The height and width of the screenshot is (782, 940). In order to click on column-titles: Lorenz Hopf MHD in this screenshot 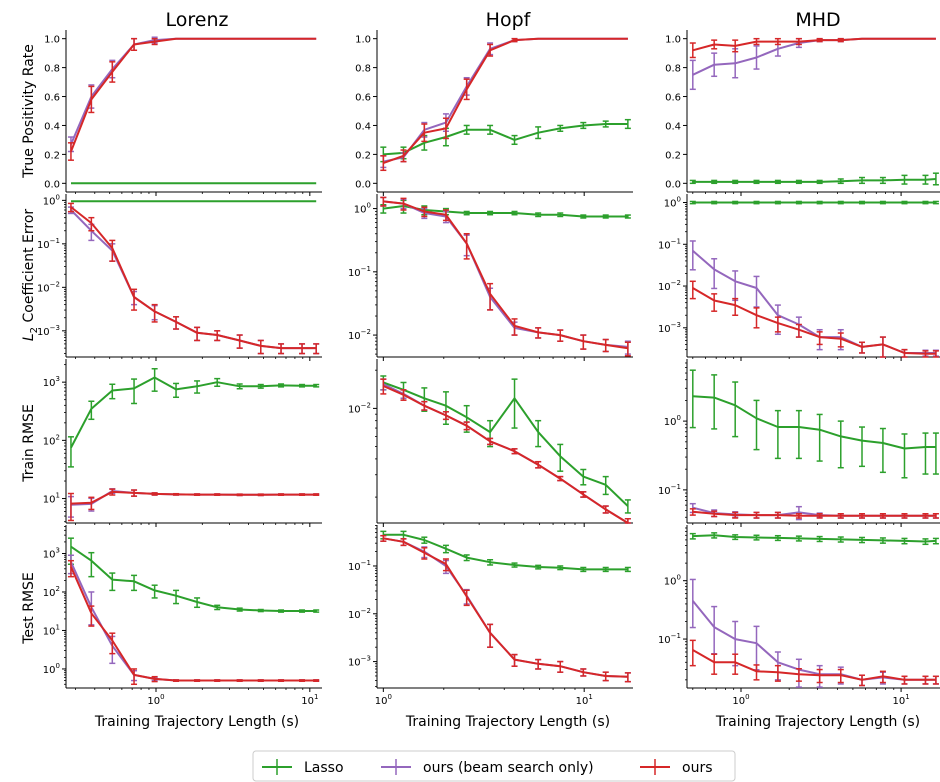, I will do `click(503, 20)`.